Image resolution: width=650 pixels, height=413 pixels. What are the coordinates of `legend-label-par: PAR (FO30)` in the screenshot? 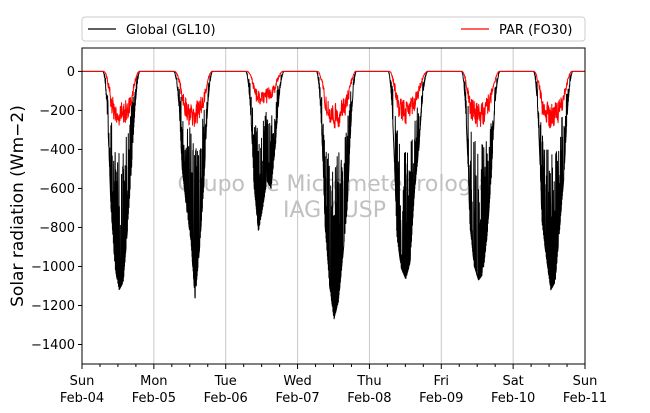 It's located at (535, 30).